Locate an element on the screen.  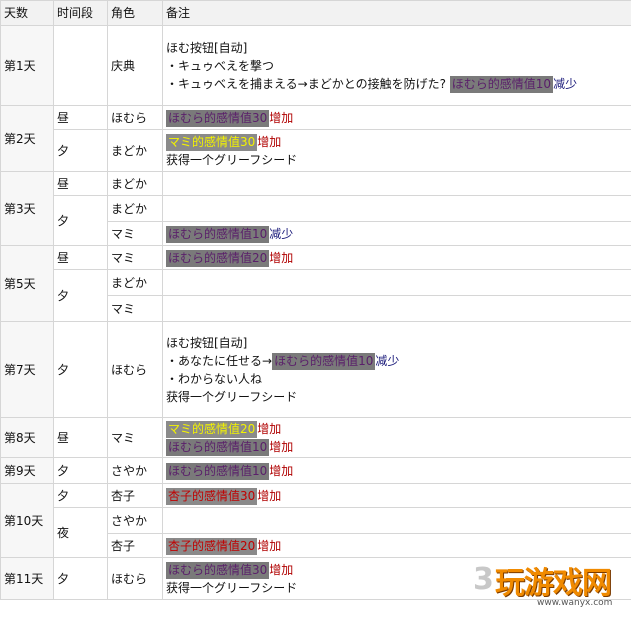
table-row: 夕 まどか マミ的感情值30 增加 获得一个グリーフシード is located at coordinates (316, 150).